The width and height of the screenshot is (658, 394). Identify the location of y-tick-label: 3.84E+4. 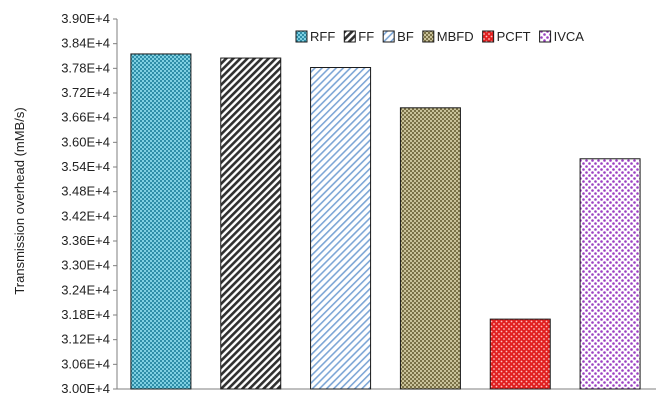
(85, 43).